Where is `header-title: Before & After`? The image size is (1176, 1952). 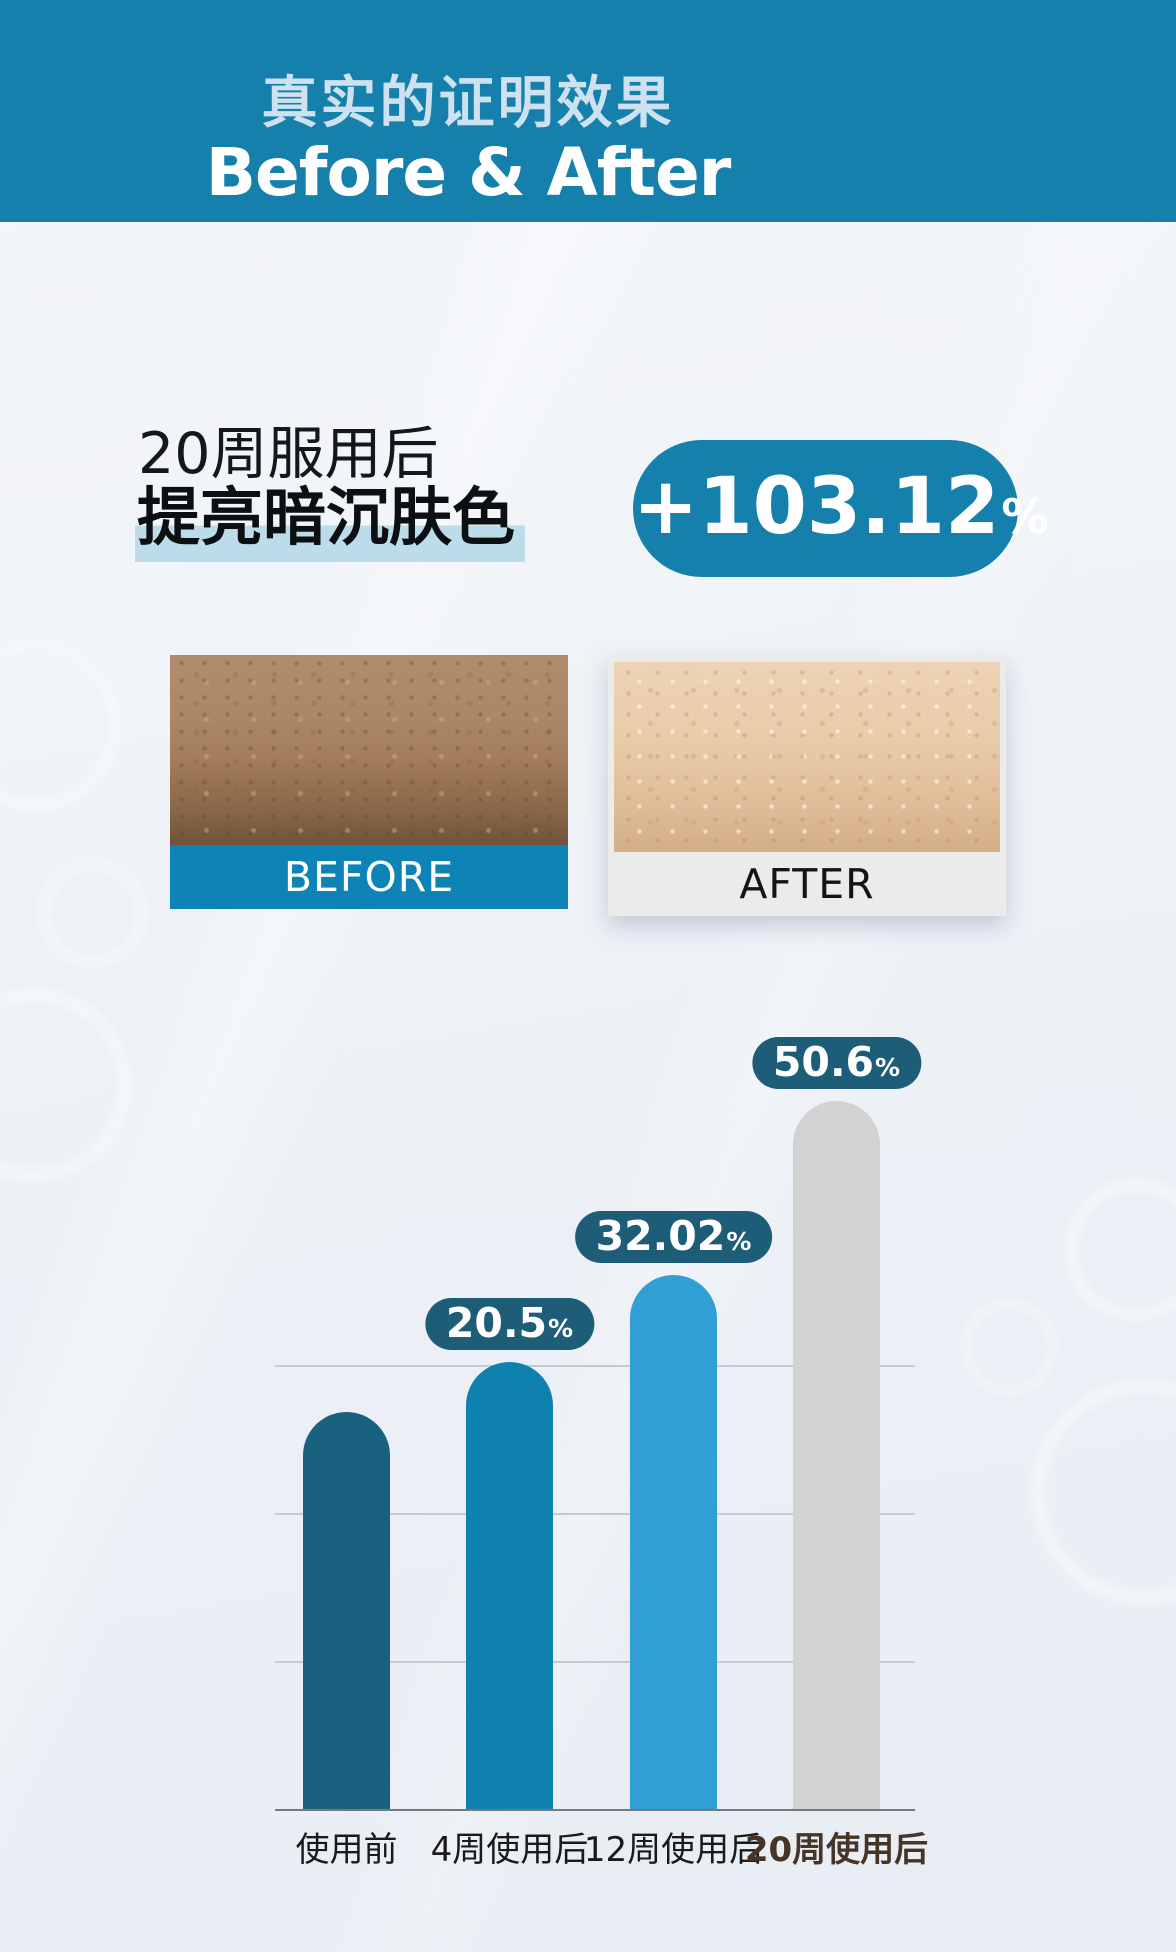
header-title: Before & After is located at coordinates (468, 172).